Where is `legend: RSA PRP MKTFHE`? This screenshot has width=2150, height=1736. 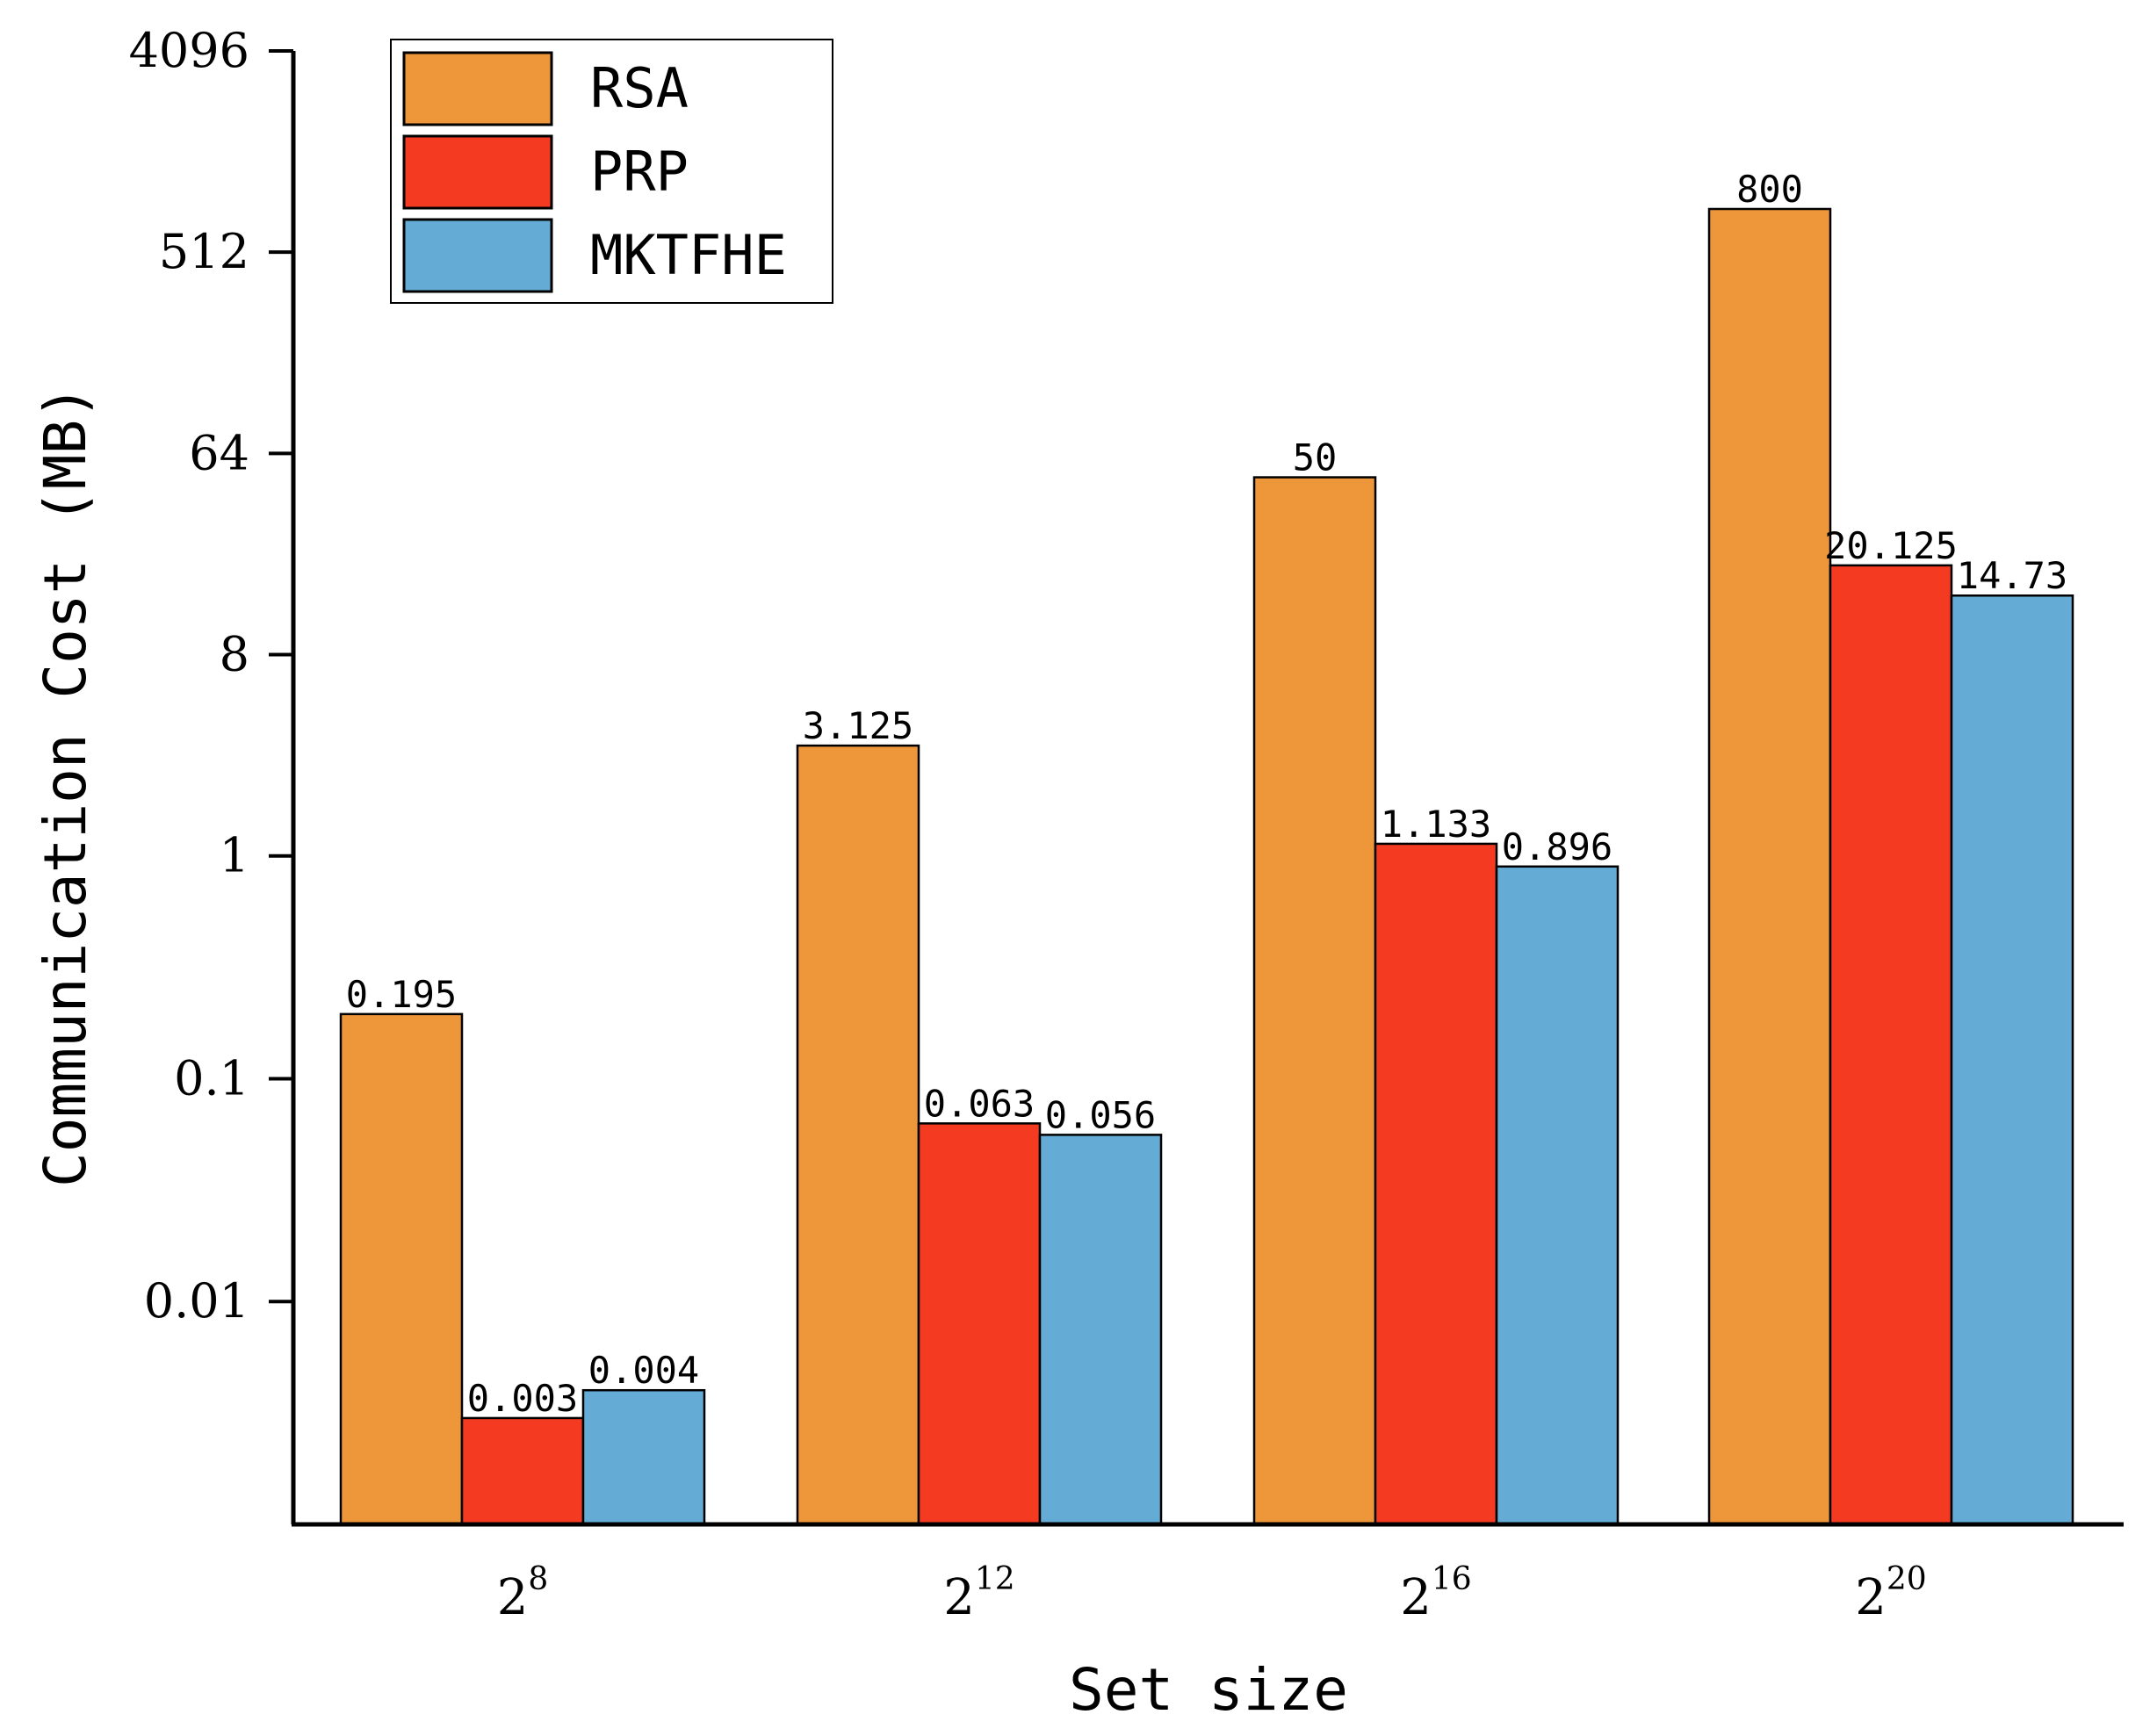 legend: RSA PRP MKTFHE is located at coordinates (611, 171).